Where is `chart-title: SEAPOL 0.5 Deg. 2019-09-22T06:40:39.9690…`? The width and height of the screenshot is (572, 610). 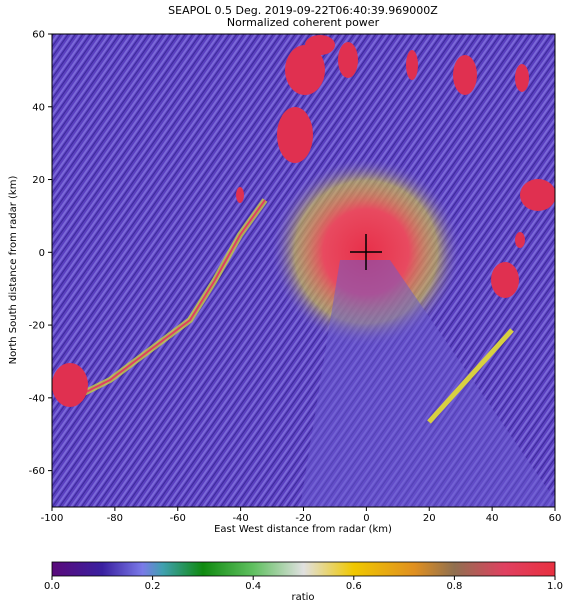
chart-title: SEAPOL 0.5 Deg. 2019-09-22T06:40:39.9690… is located at coordinates (303, 10).